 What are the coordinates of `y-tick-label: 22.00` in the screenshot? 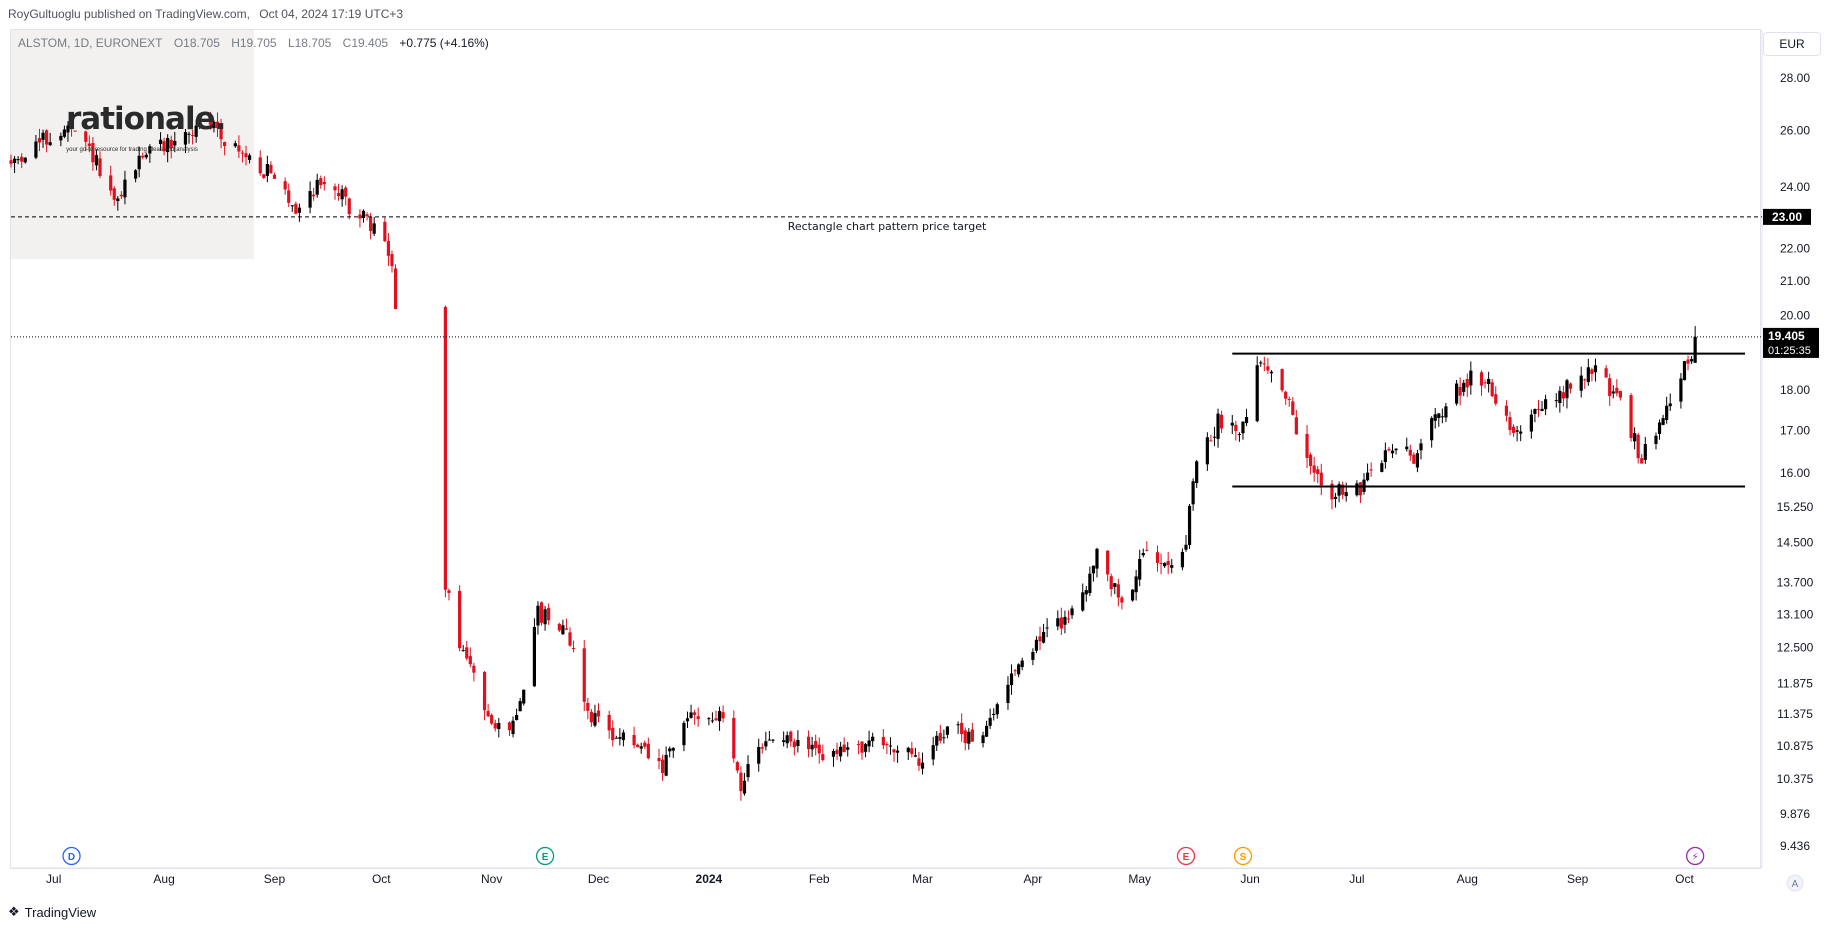 It's located at (1795, 248).